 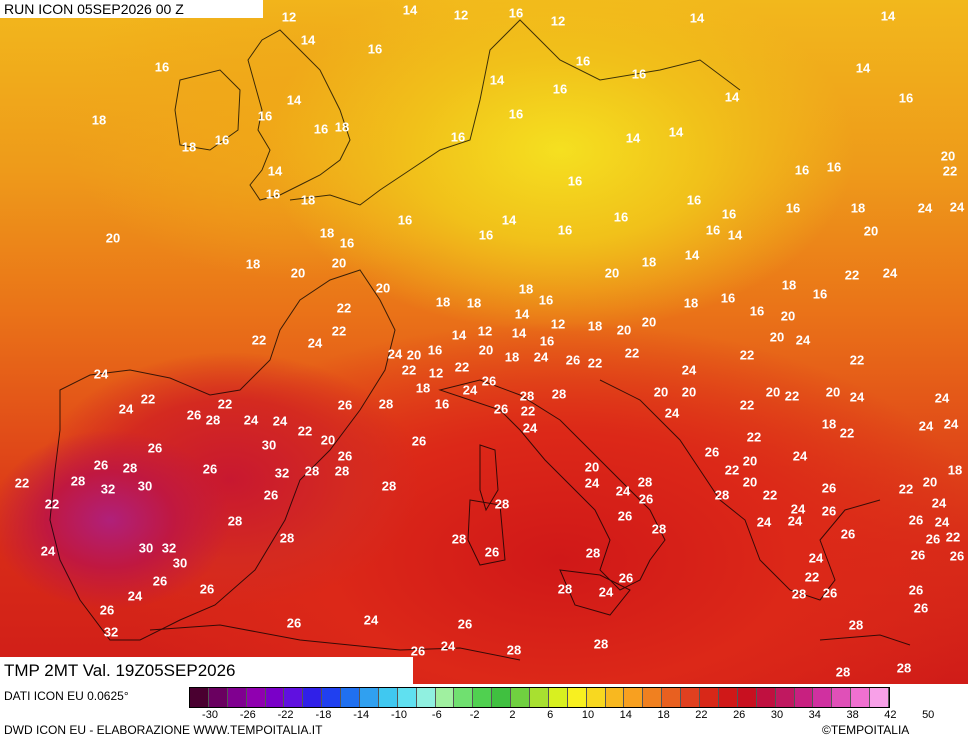 What do you see at coordinates (552, 485) in the screenshot?
I see `italy-outline` at bounding box center [552, 485].